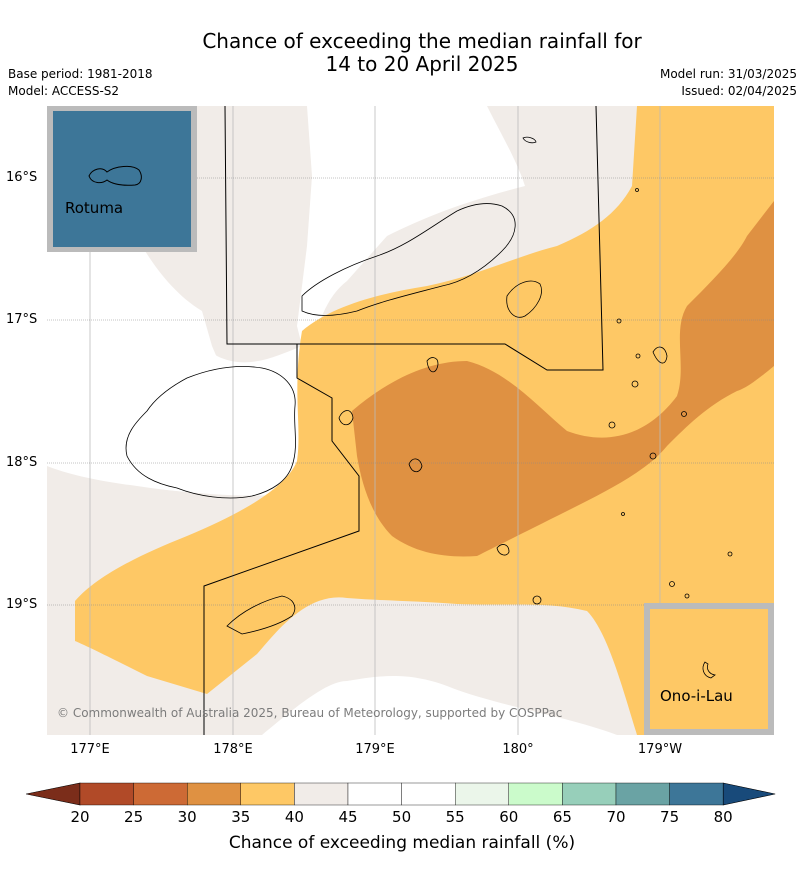 The width and height of the screenshot is (804, 896). I want to click on island-lakeba, so click(660, 355).